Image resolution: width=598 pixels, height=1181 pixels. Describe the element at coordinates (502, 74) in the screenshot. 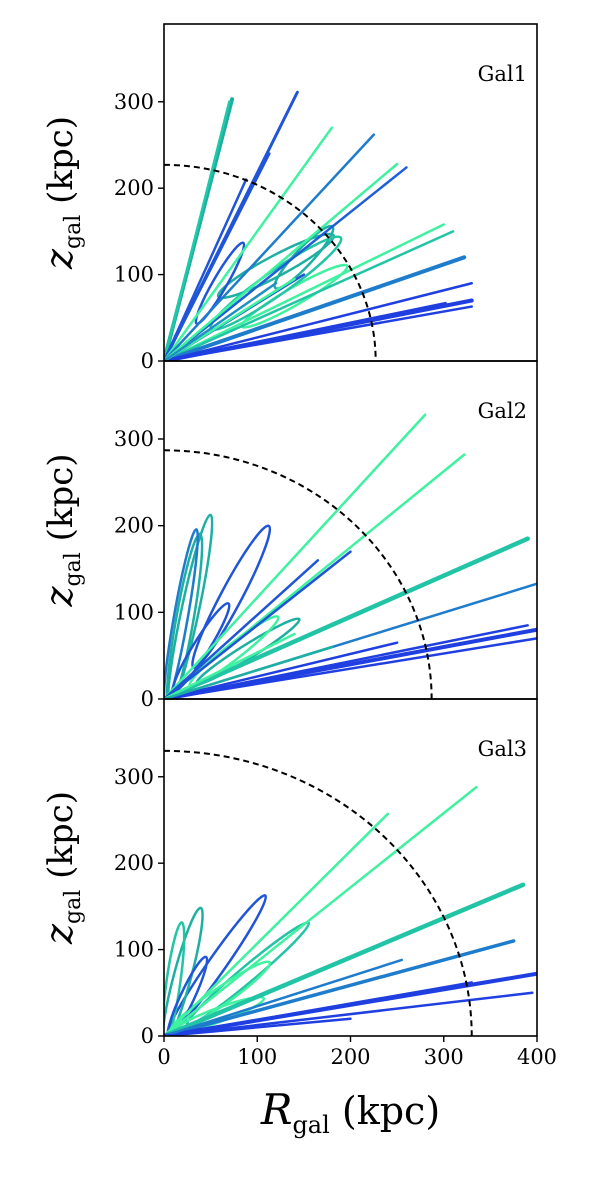

I see `panel-label: Gal1` at that location.